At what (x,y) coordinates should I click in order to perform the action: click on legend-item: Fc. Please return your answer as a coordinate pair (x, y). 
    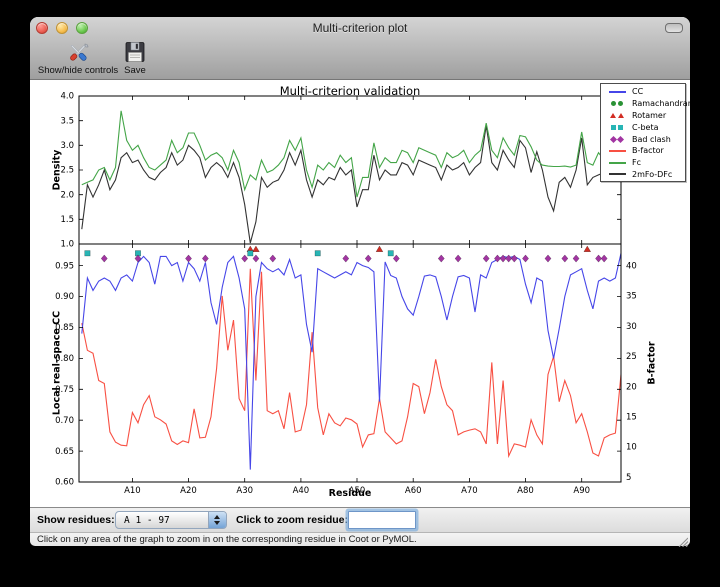
    Looking at the image, I should click on (643, 163).